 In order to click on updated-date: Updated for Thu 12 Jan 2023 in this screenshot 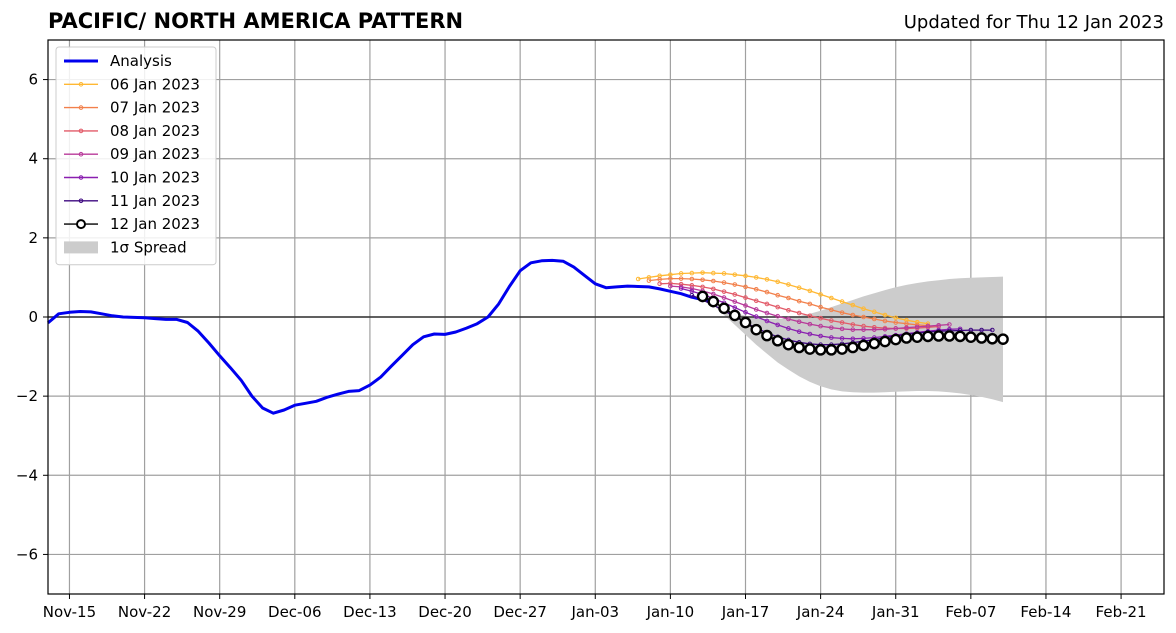, I will do `click(1033, 22)`.